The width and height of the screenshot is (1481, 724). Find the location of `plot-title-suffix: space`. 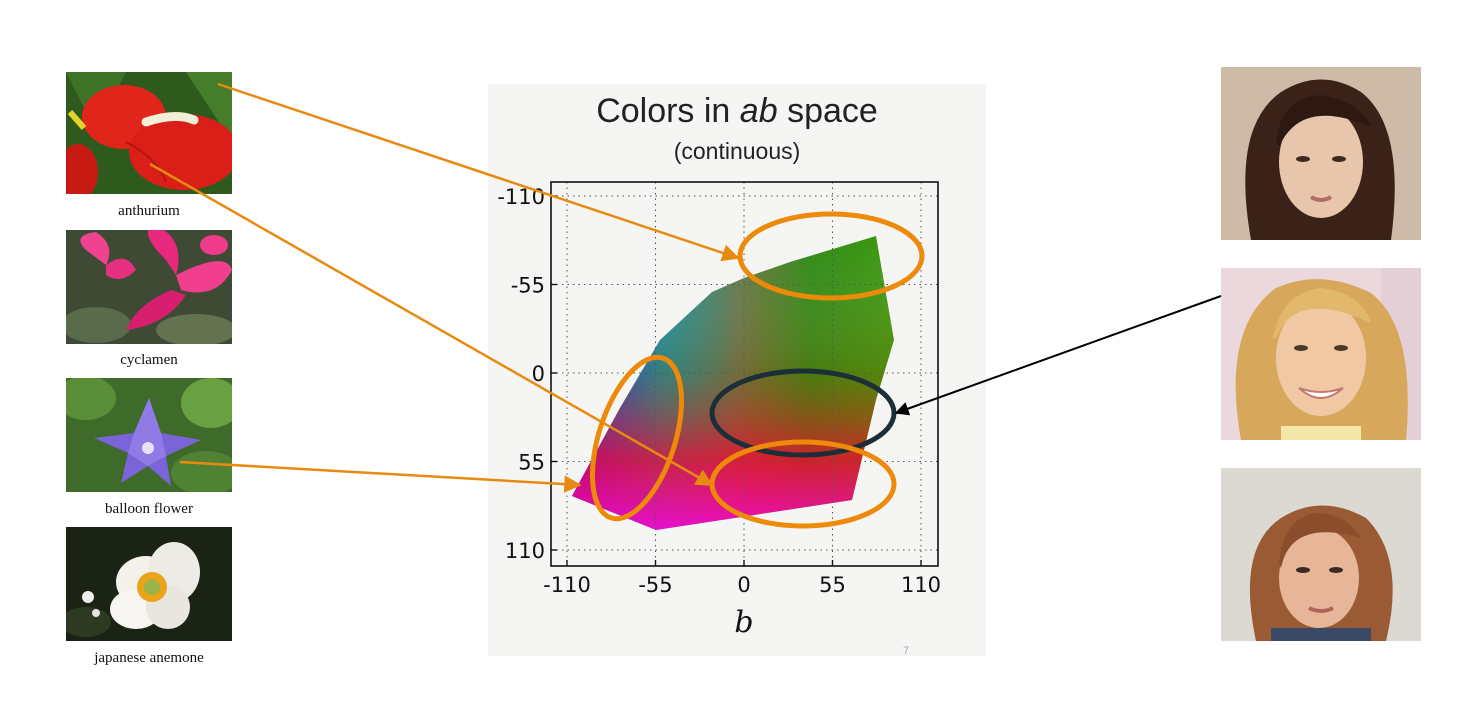

plot-title-suffix: space is located at coordinates (827, 111).